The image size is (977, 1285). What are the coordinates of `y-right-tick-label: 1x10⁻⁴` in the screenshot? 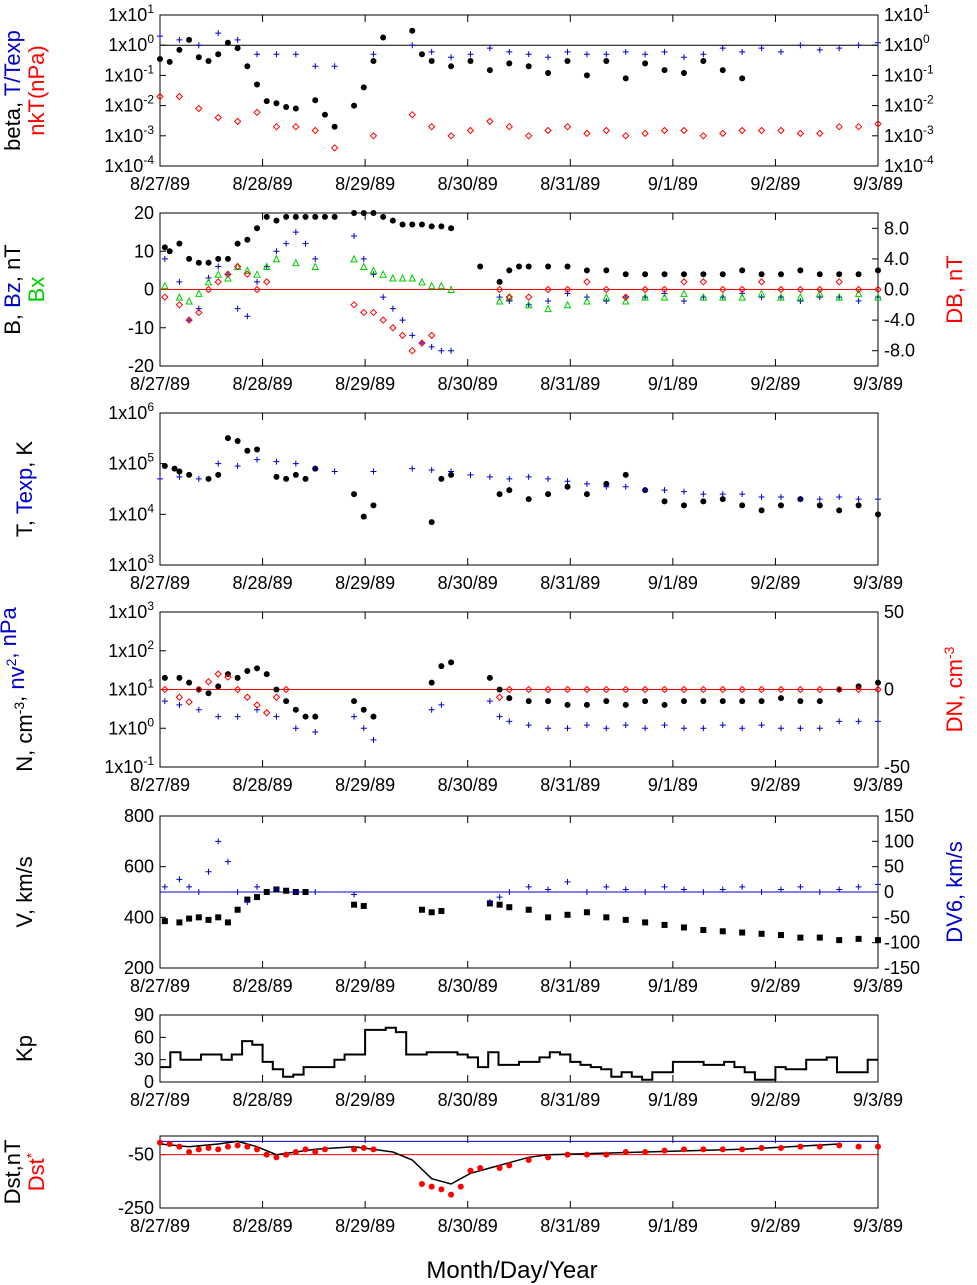 It's located at (909, 164).